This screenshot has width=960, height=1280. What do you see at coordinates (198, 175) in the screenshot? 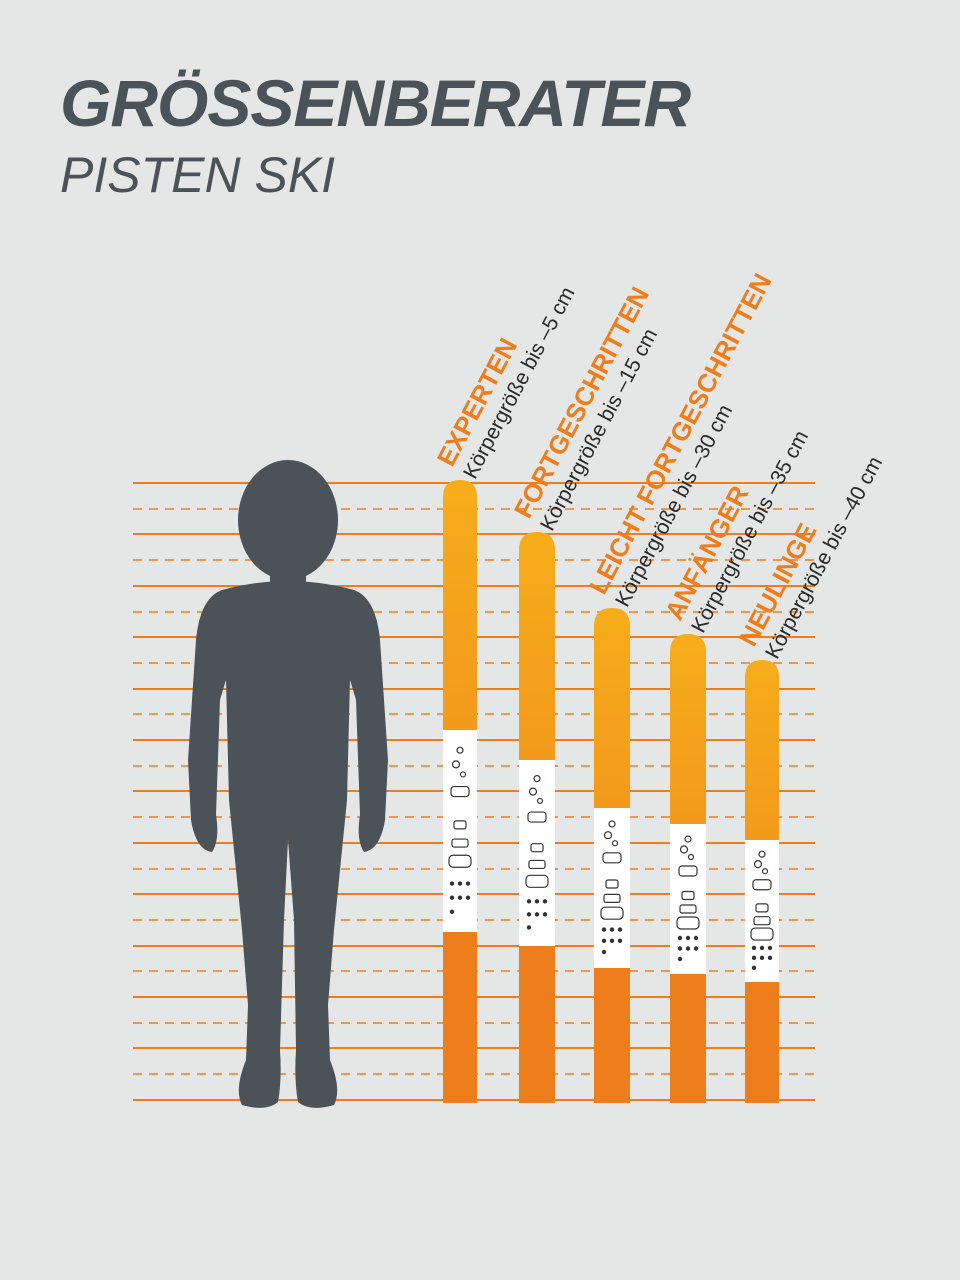
I see `page-subtitle: PISTEN SKI` at bounding box center [198, 175].